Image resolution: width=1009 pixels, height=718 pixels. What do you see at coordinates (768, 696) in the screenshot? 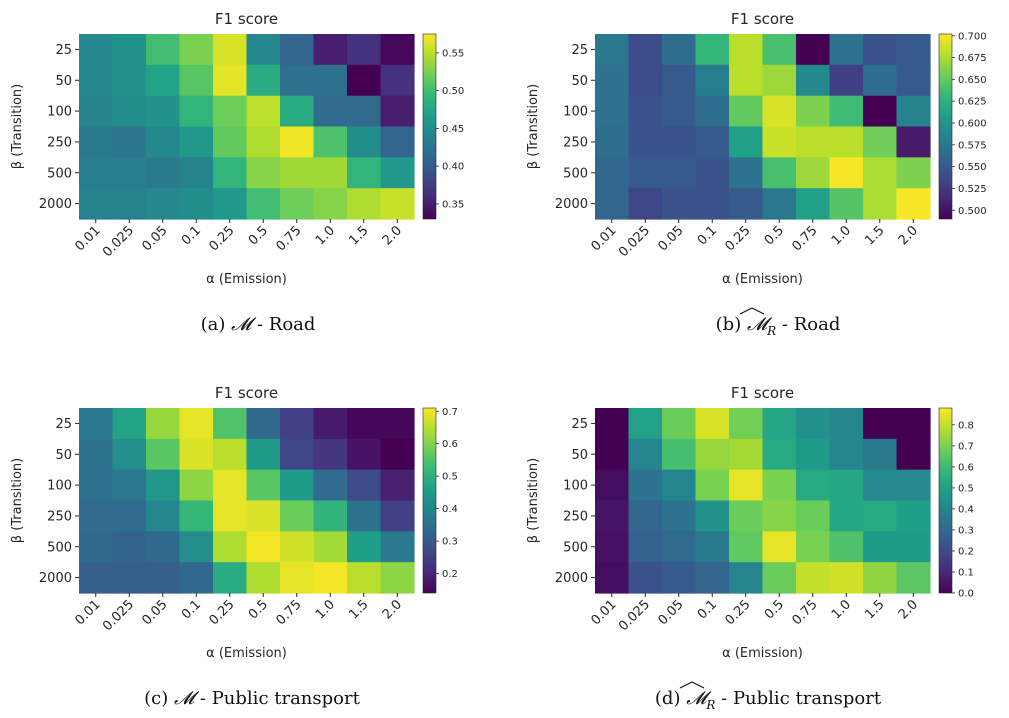
I see `caption-d: (d) 𝓜R - Public transport` at bounding box center [768, 696].